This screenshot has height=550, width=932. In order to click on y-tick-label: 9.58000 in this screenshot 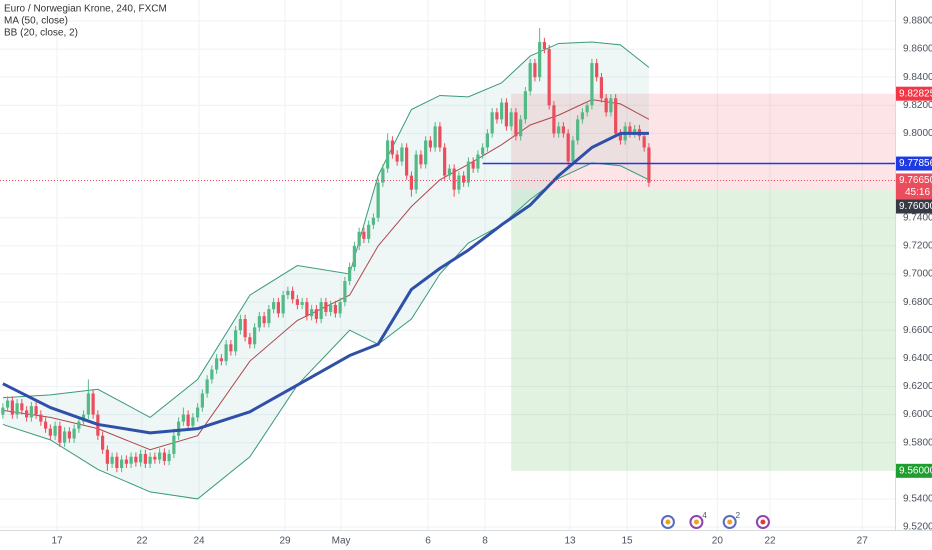, I will do `click(917, 442)`.